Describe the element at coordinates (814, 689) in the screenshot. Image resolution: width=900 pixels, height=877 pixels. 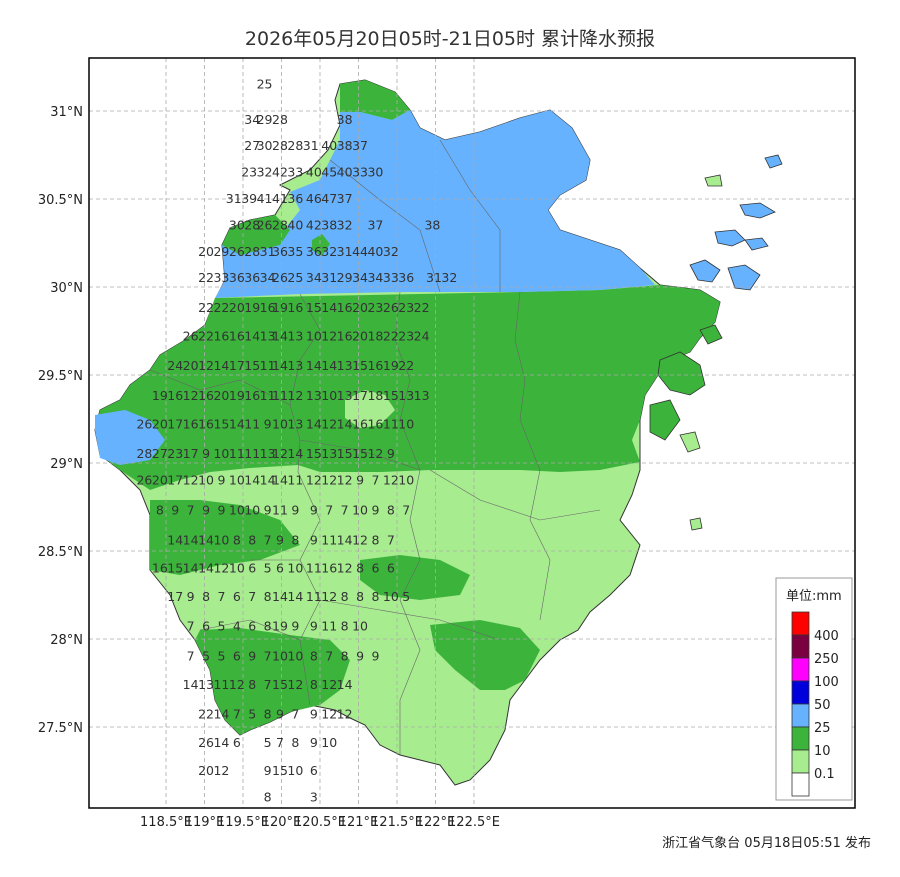
I see `legend: 单位:mm 400 250 100 50 25 10 0.1` at that location.